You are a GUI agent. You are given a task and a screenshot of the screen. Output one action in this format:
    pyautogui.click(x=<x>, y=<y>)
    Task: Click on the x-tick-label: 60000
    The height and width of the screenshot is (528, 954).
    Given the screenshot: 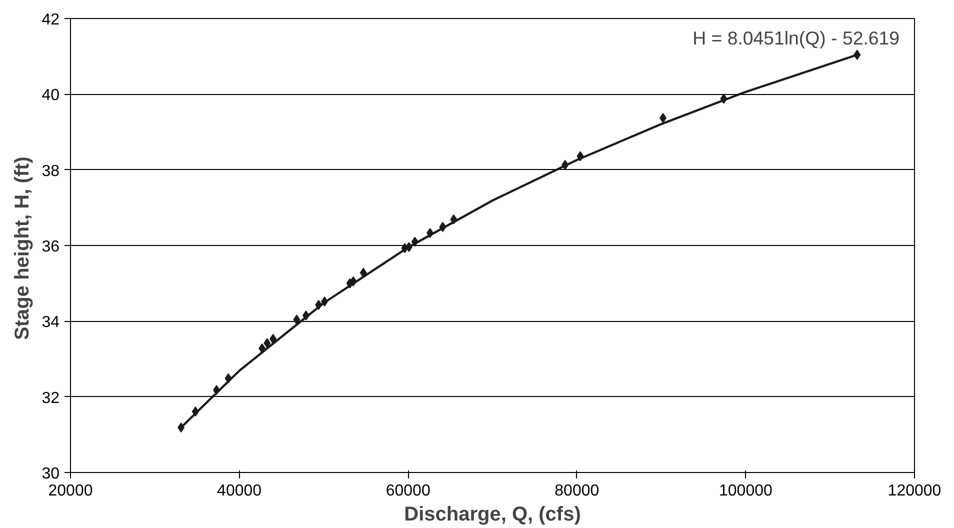 What is the action you would take?
    pyautogui.click(x=408, y=491)
    